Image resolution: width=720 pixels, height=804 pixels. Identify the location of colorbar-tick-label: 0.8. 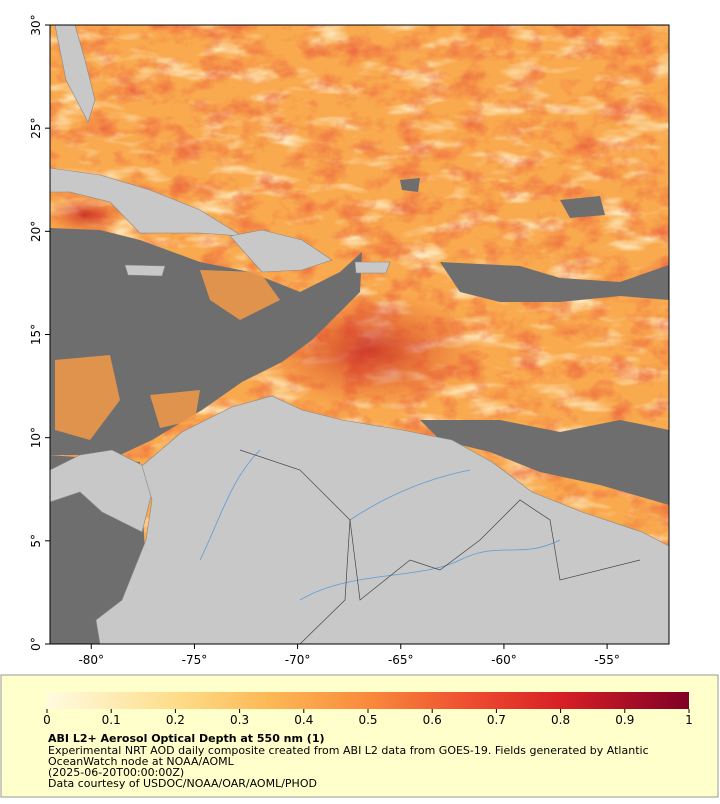
(560, 720).